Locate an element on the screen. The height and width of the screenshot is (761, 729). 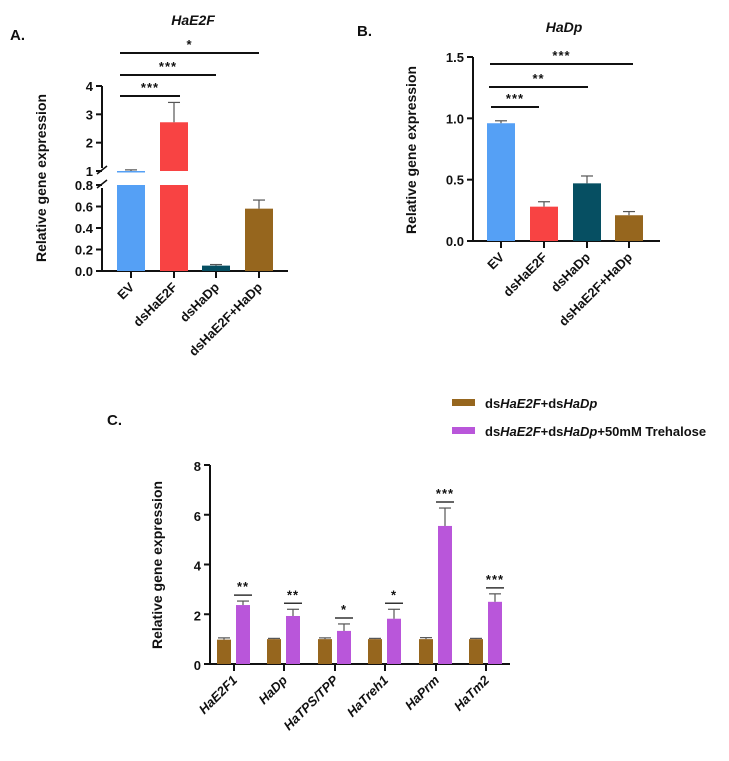
y-tick-label: 8 is located at coordinates (197, 466).